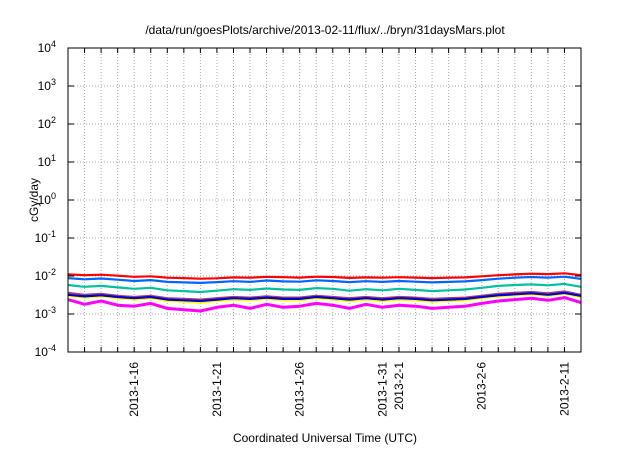  Describe the element at coordinates (45, 351) in the screenshot. I see `y-tick-label: 10⁻⁴` at that location.